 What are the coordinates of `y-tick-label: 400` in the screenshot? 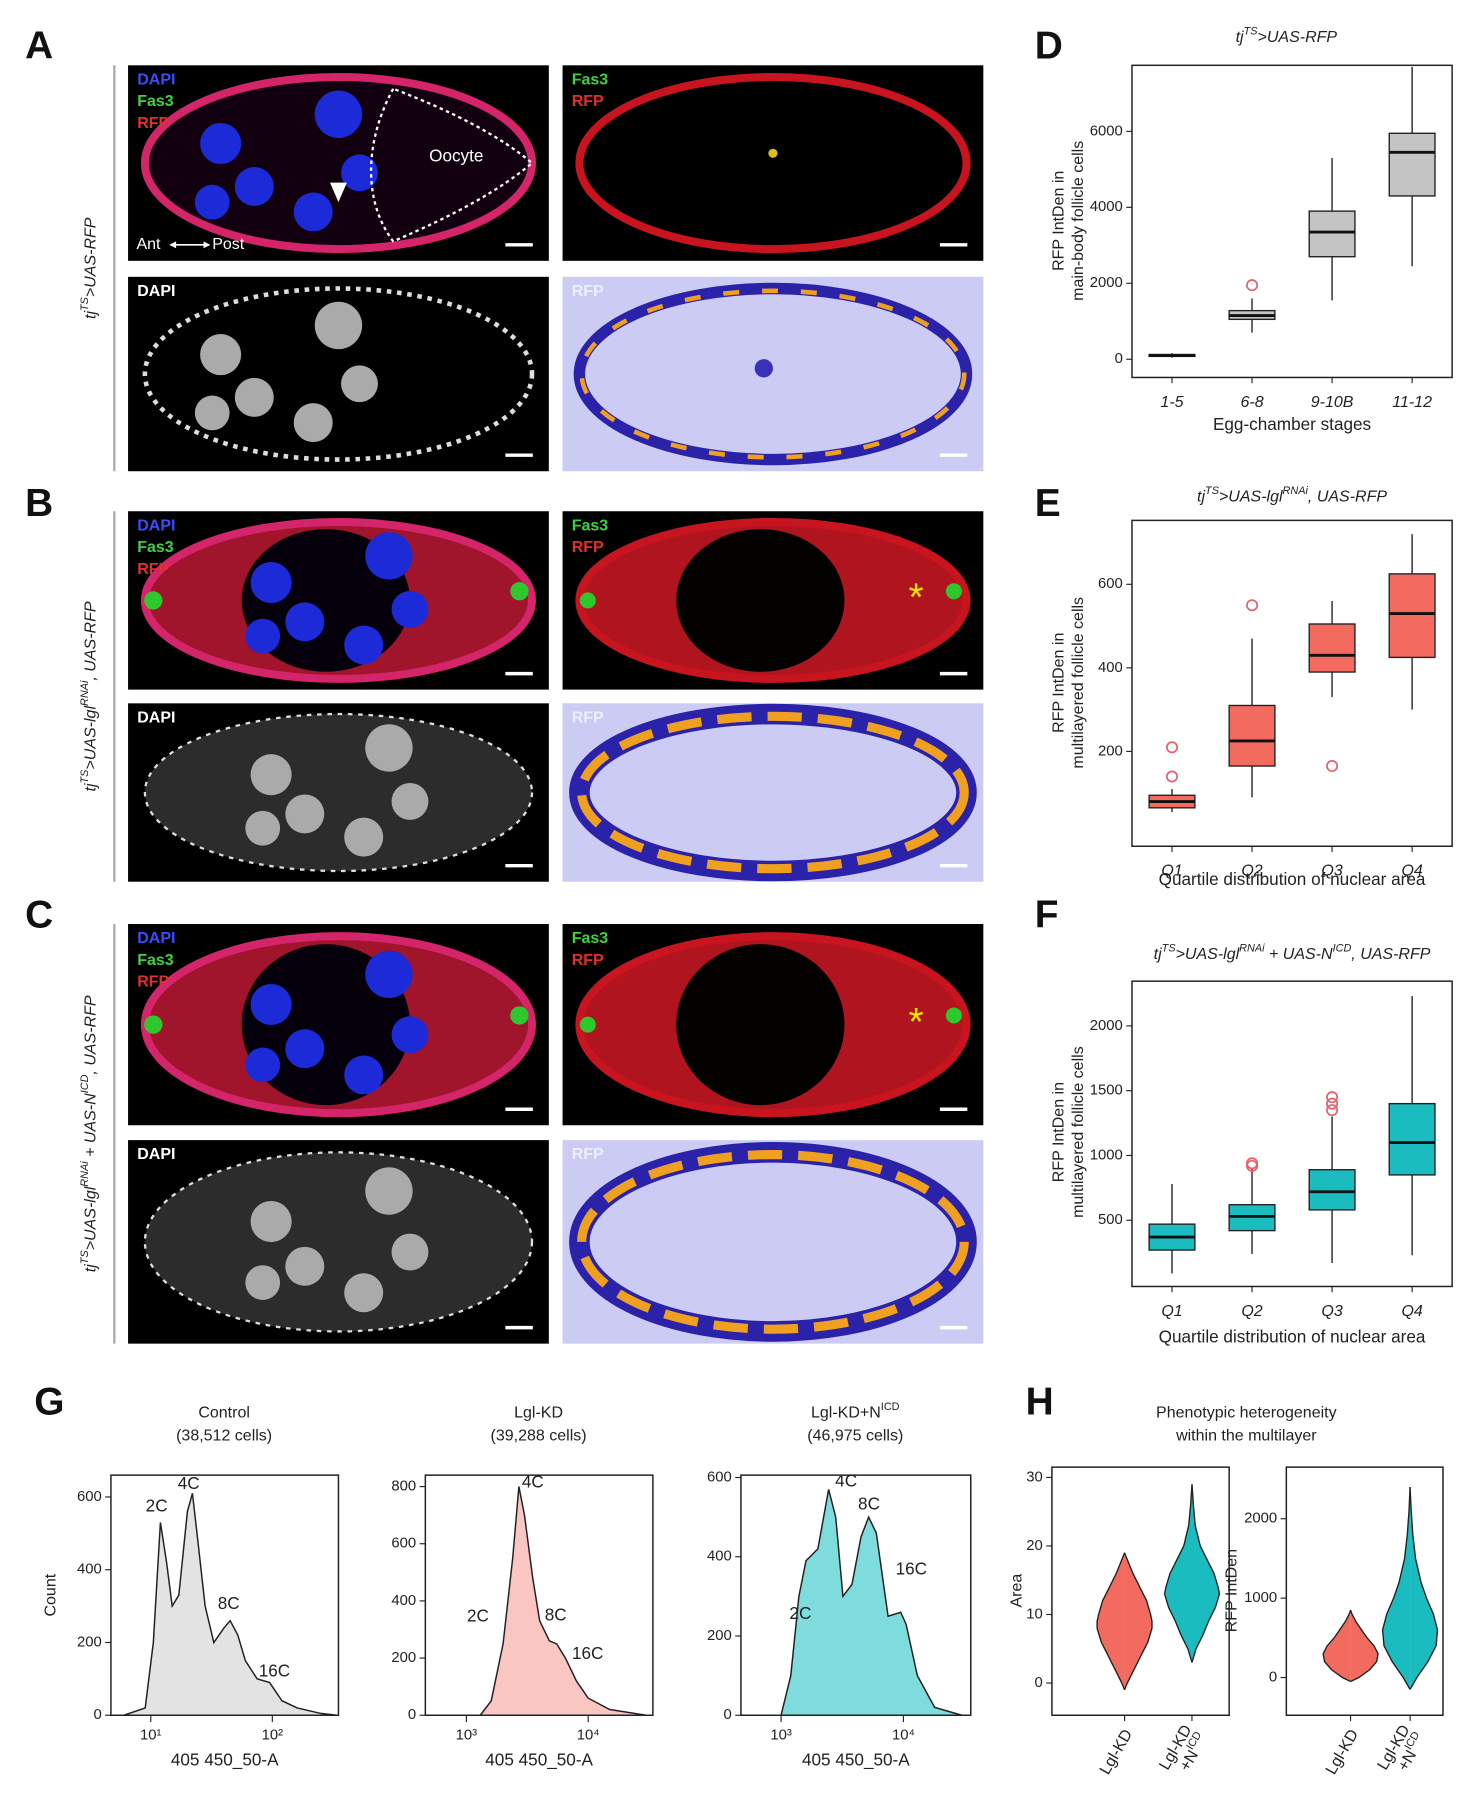 It's located at (719, 1557).